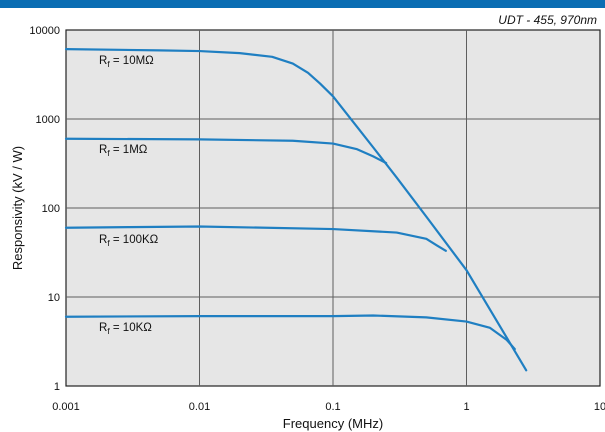  Describe the element at coordinates (332, 407) in the screenshot. I see `x-tick-label: 0.1` at that location.